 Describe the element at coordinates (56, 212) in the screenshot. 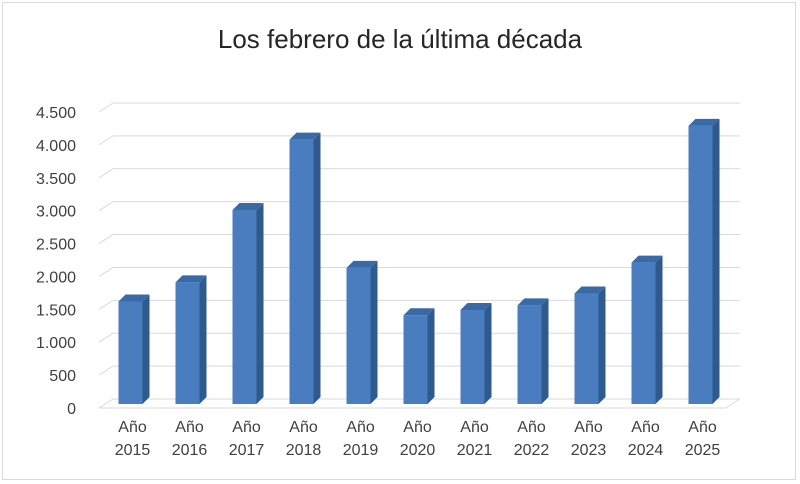

I see `y-tick-label: 3.000` at that location.